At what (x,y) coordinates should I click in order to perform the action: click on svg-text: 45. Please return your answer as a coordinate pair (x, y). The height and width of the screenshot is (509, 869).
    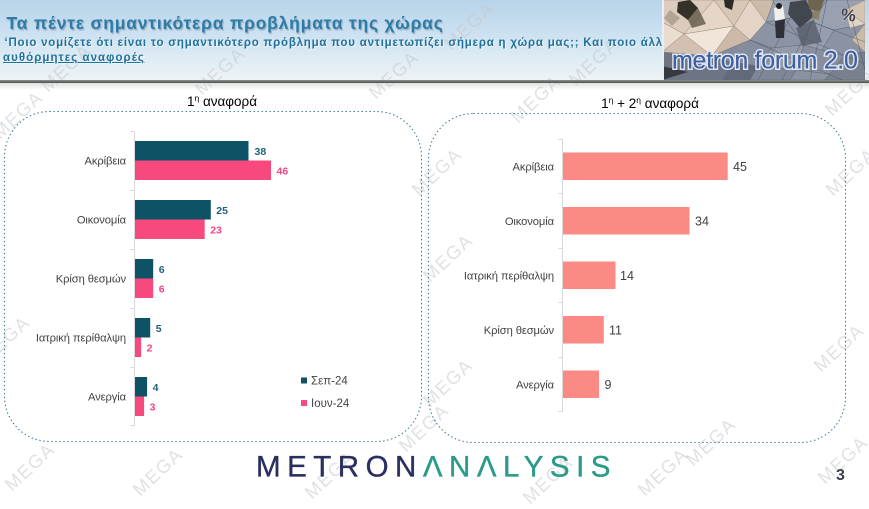
    Looking at the image, I should click on (740, 167).